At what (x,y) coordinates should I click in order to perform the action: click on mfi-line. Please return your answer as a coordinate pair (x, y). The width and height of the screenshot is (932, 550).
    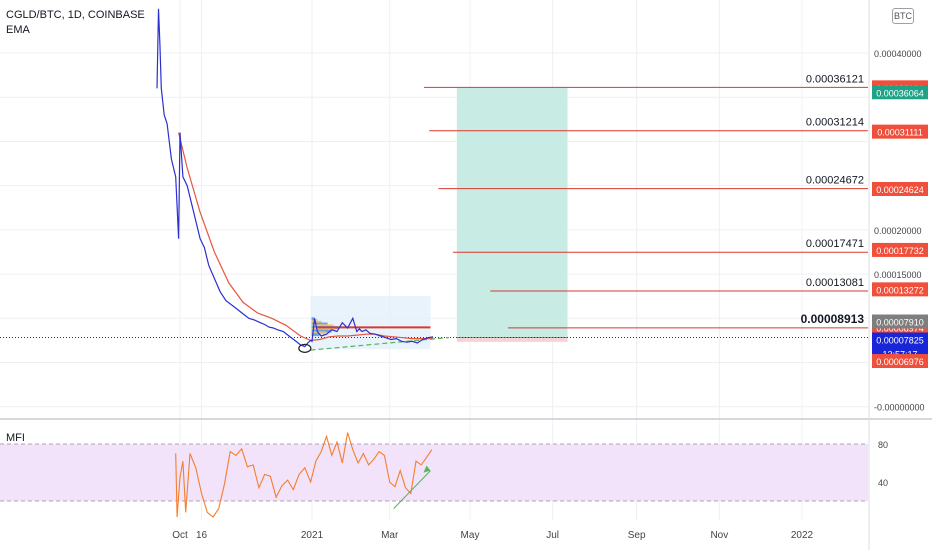
    Looking at the image, I should click on (304, 475).